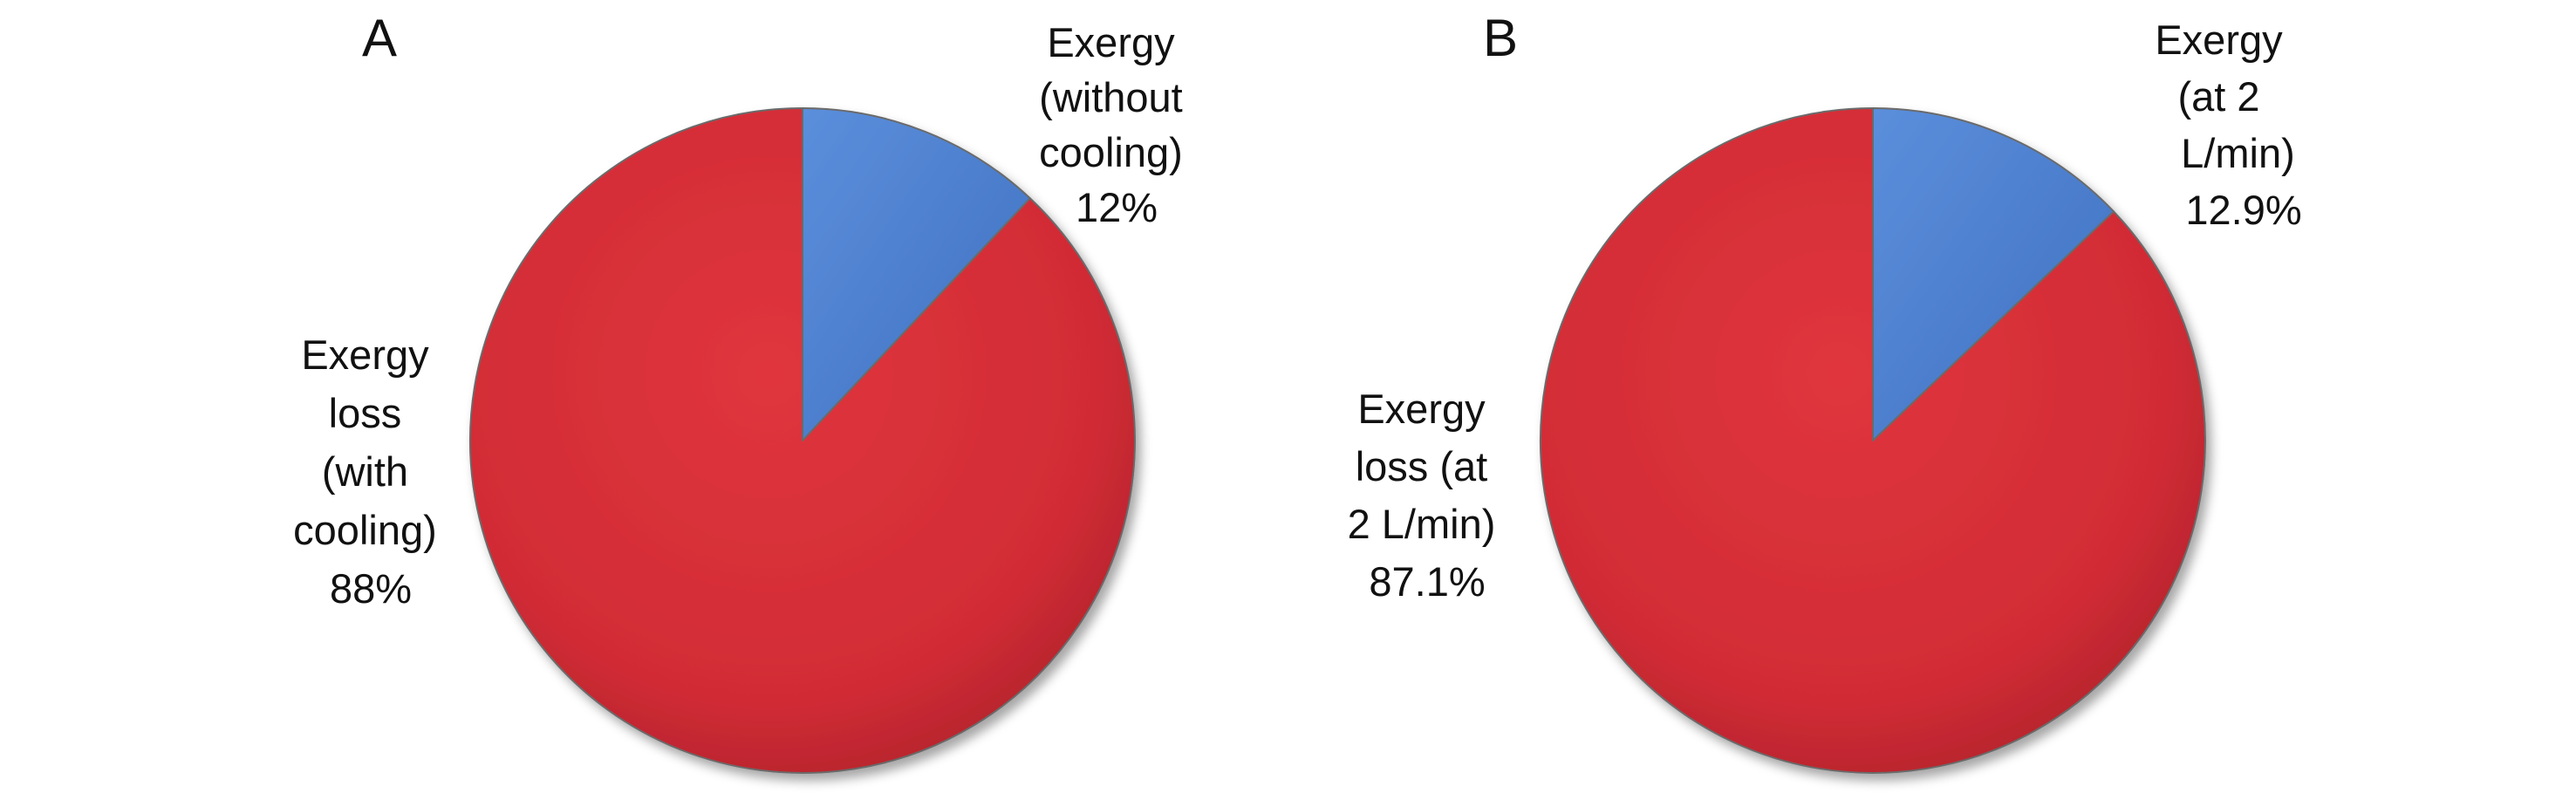 This screenshot has height=800, width=2576. What do you see at coordinates (916, 274) in the screenshot?
I see `pie-a-slice-exergy` at bounding box center [916, 274].